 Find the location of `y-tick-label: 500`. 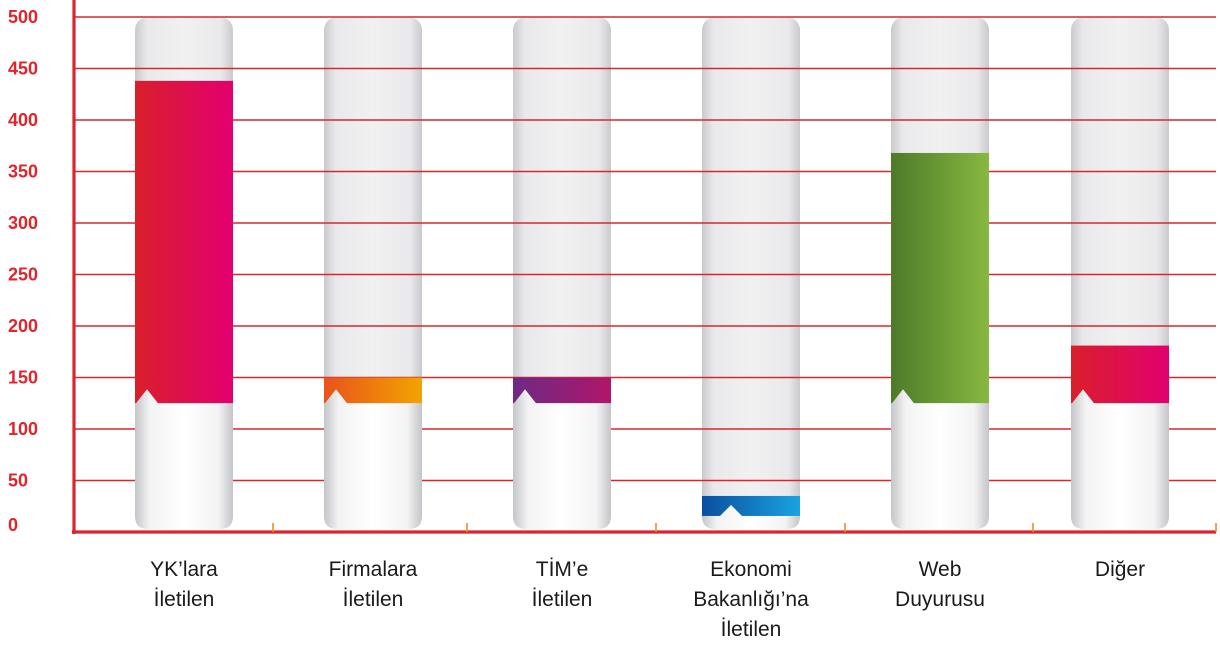

y-tick-label: 500 is located at coordinates (23, 17).